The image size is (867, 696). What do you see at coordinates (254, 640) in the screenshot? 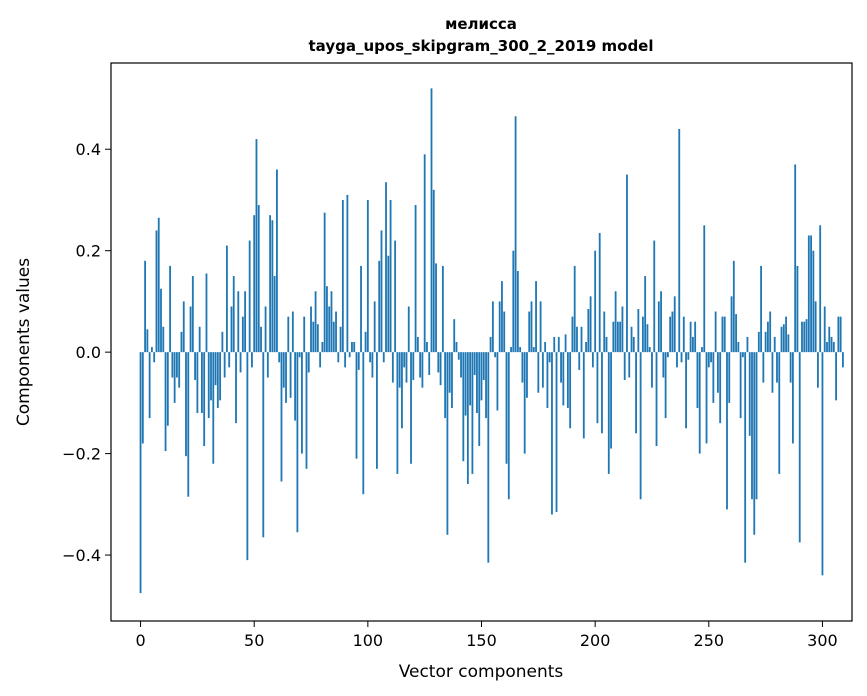
I see `x-tick-label: 50` at bounding box center [254, 640].